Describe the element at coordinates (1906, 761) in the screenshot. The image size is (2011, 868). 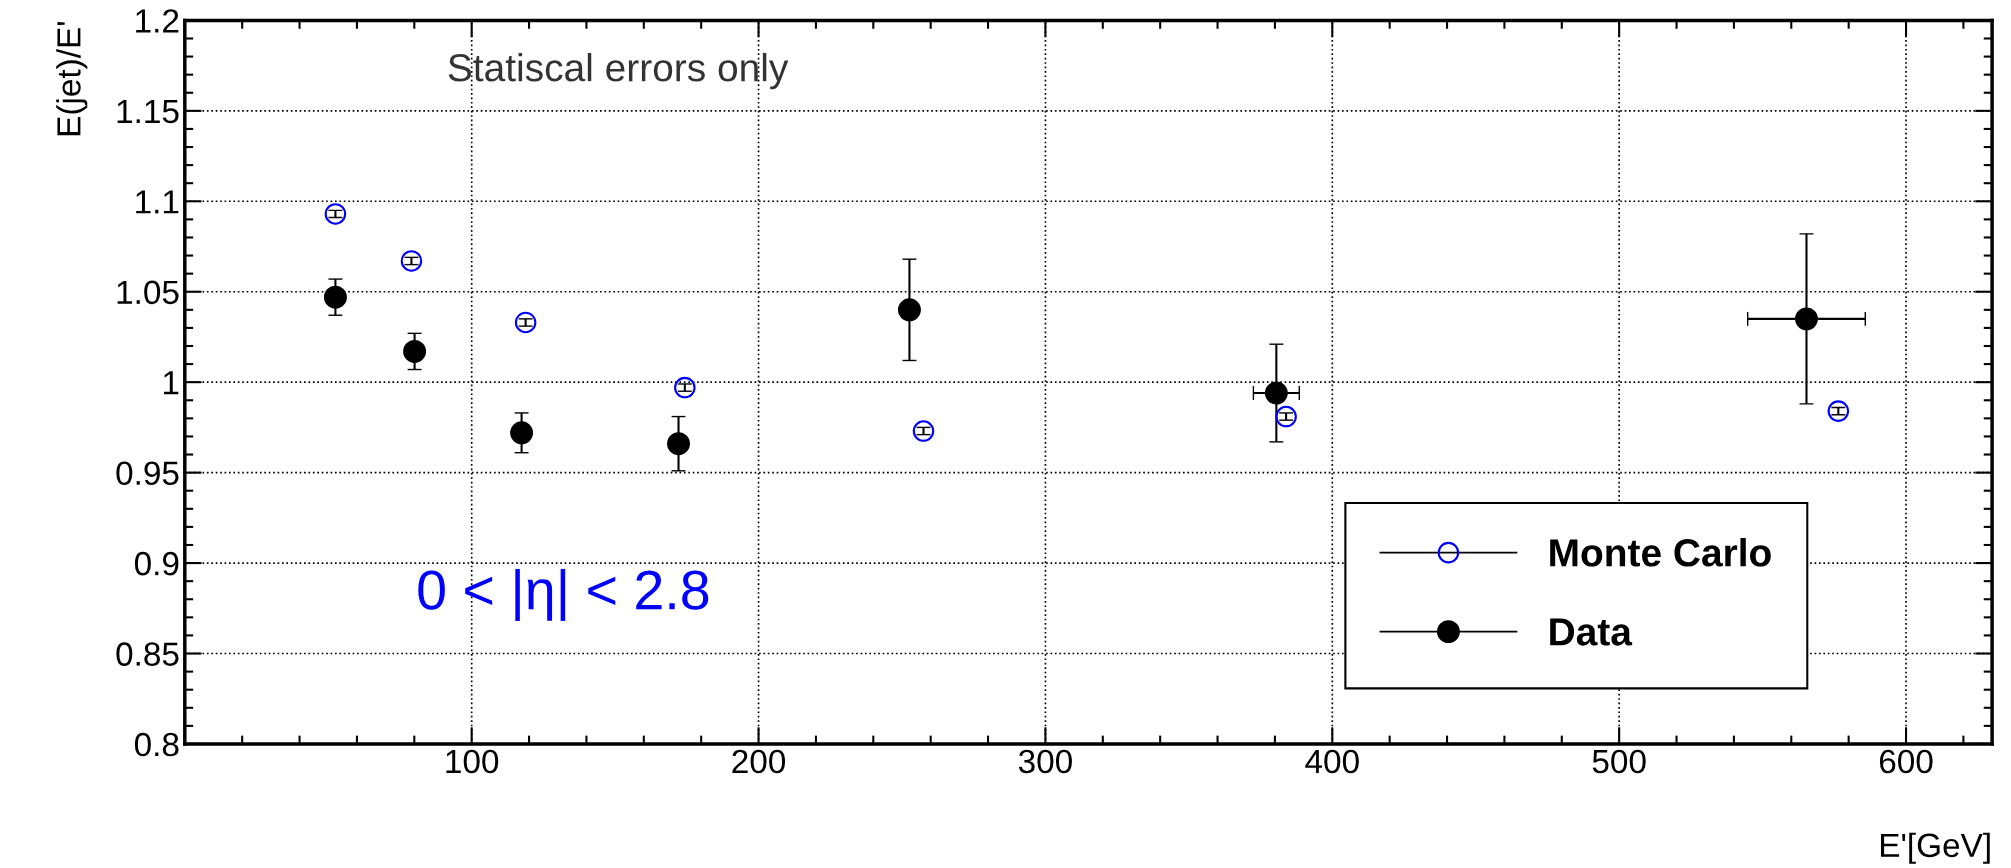
I see `x-tick-label: 600` at that location.